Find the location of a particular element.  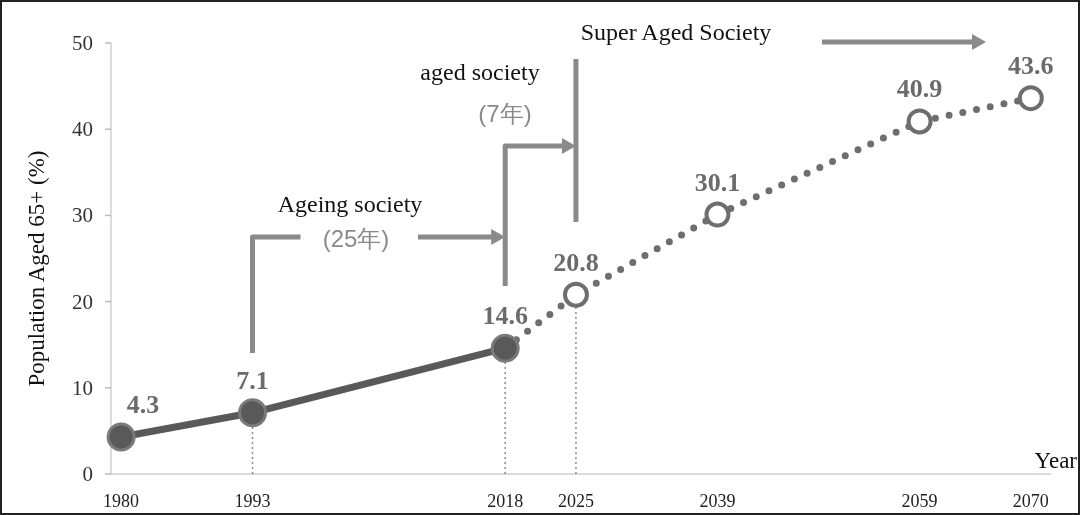

x-tick-label: 1993 is located at coordinates (252, 501).